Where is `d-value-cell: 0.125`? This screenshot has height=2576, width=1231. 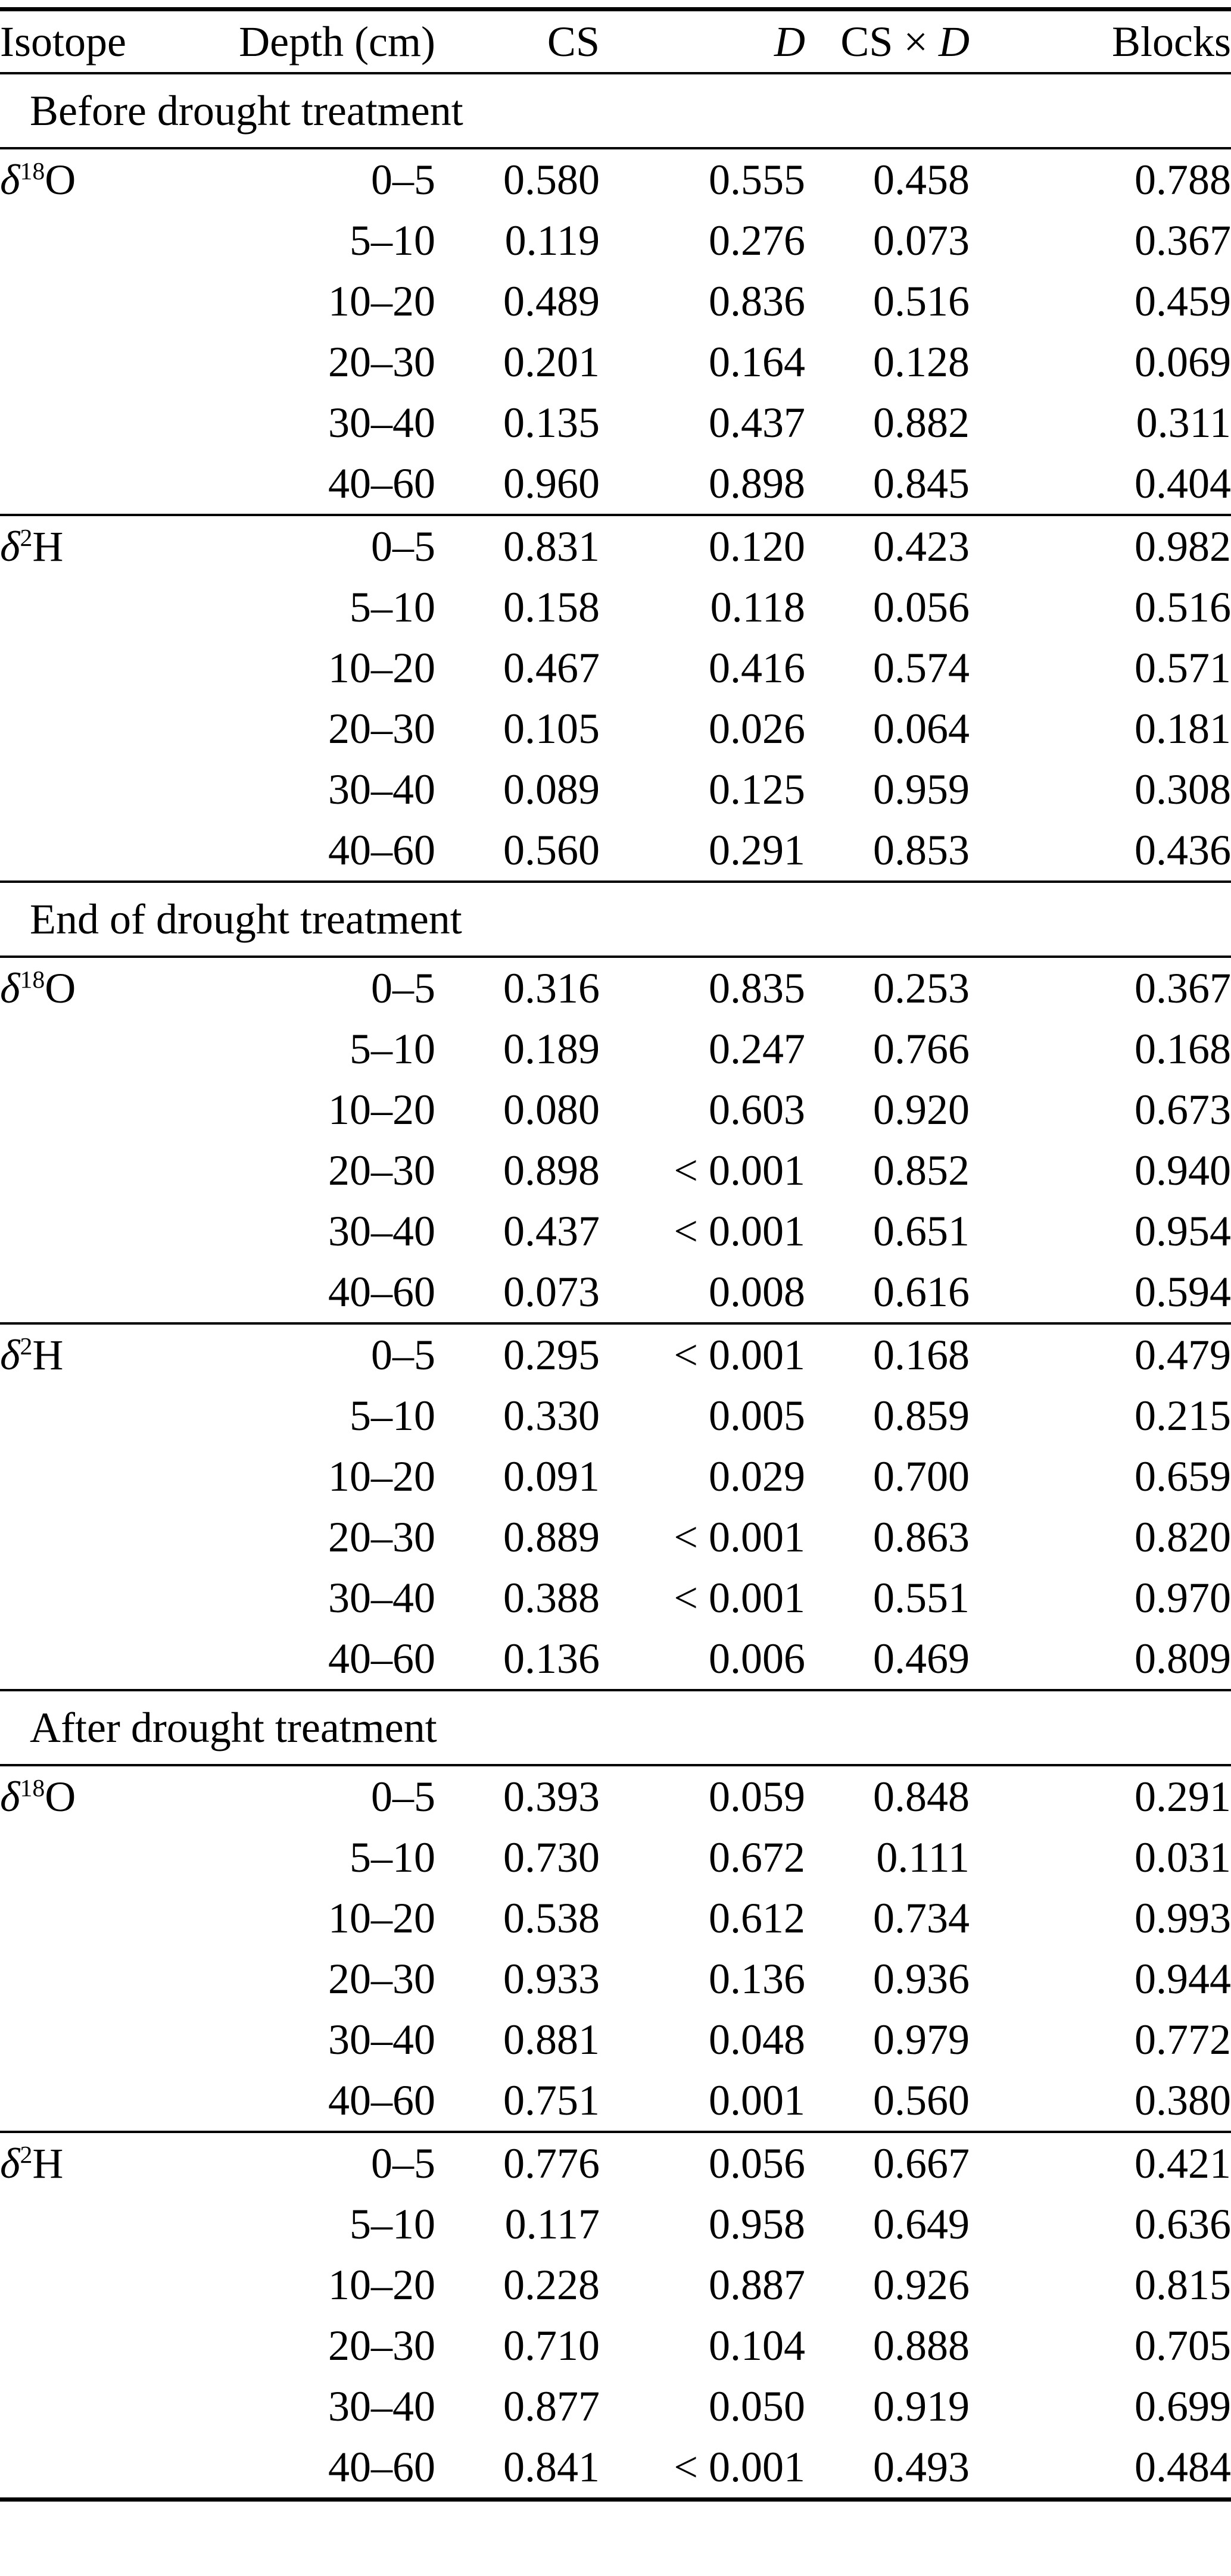
d-value-cell: 0.125 is located at coordinates (757, 789).